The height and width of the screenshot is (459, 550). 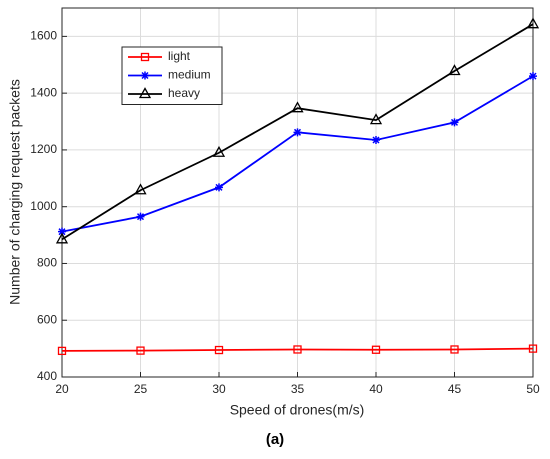 What do you see at coordinates (376, 389) in the screenshot?
I see `x-tick-label: 40` at bounding box center [376, 389].